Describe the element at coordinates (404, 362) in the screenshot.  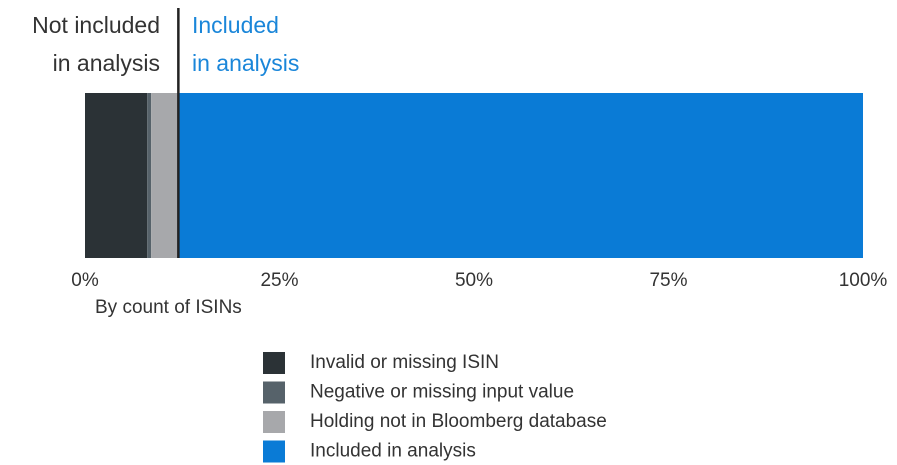
I see `legend-label: Invalid or missing ISIN` at that location.